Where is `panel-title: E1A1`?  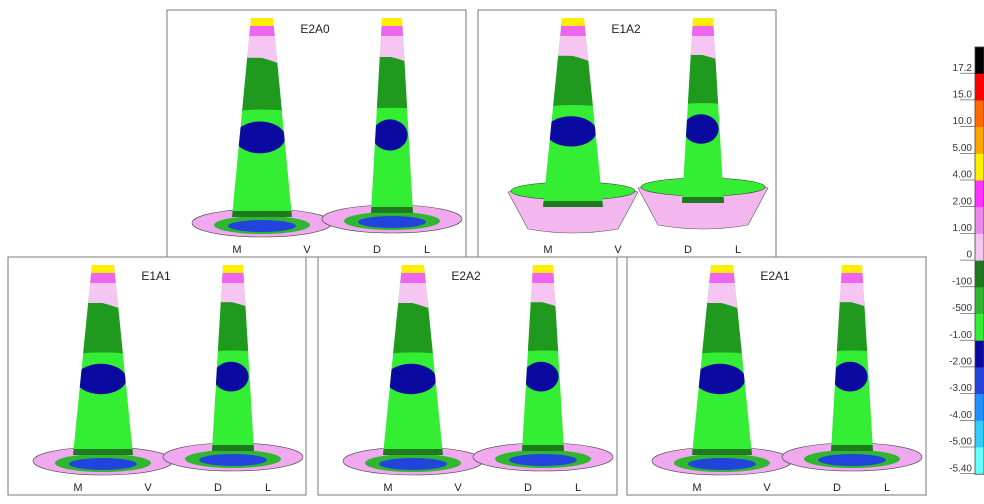 panel-title: E1A1 is located at coordinates (156, 276).